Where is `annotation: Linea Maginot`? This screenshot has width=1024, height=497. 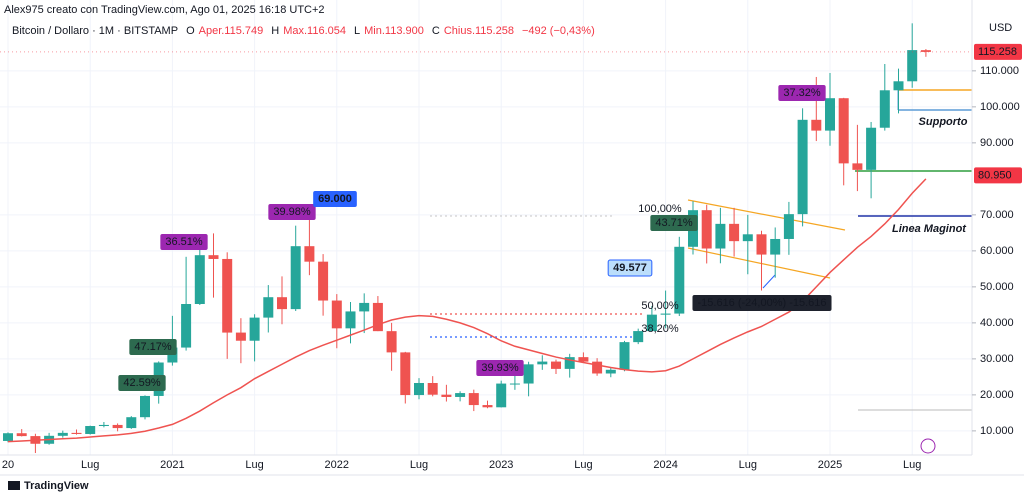 annotation: Linea Maginot is located at coordinates (929, 229).